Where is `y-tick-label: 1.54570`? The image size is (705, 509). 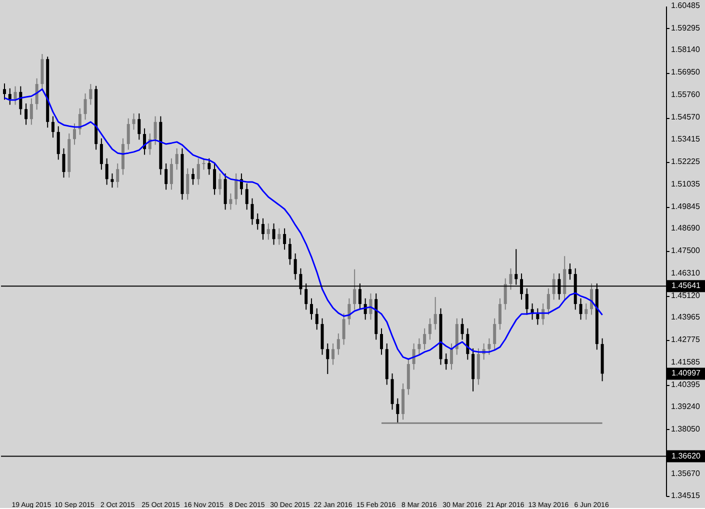 y-tick-label: 1.54570 is located at coordinates (685, 117).